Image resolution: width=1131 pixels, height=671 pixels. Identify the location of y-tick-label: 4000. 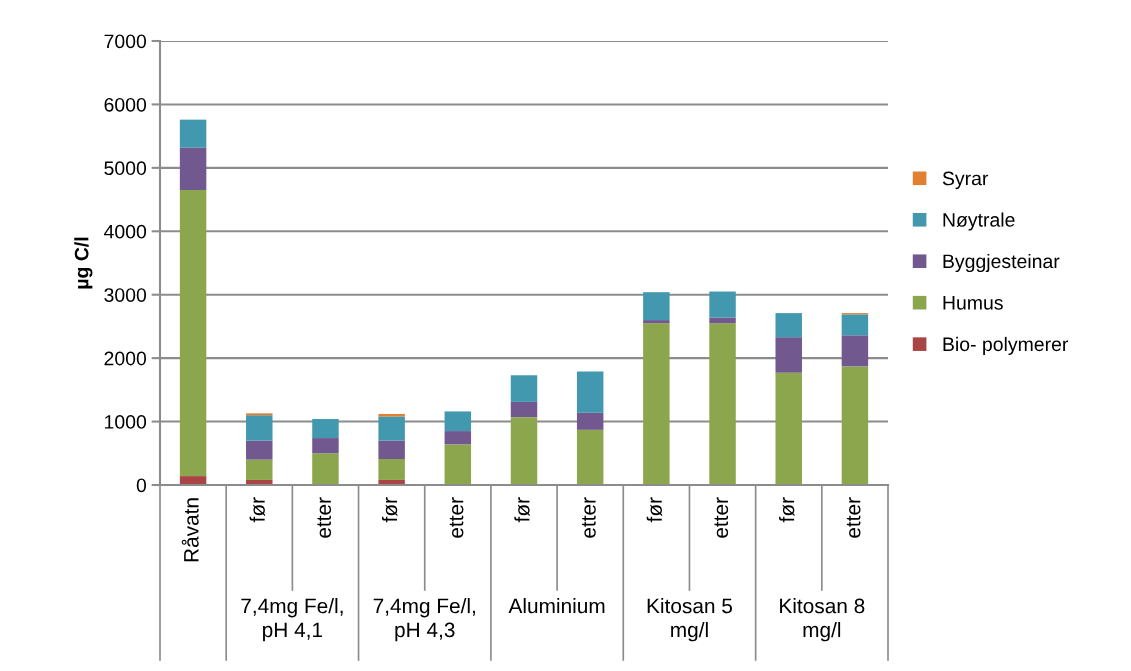
(125, 231).